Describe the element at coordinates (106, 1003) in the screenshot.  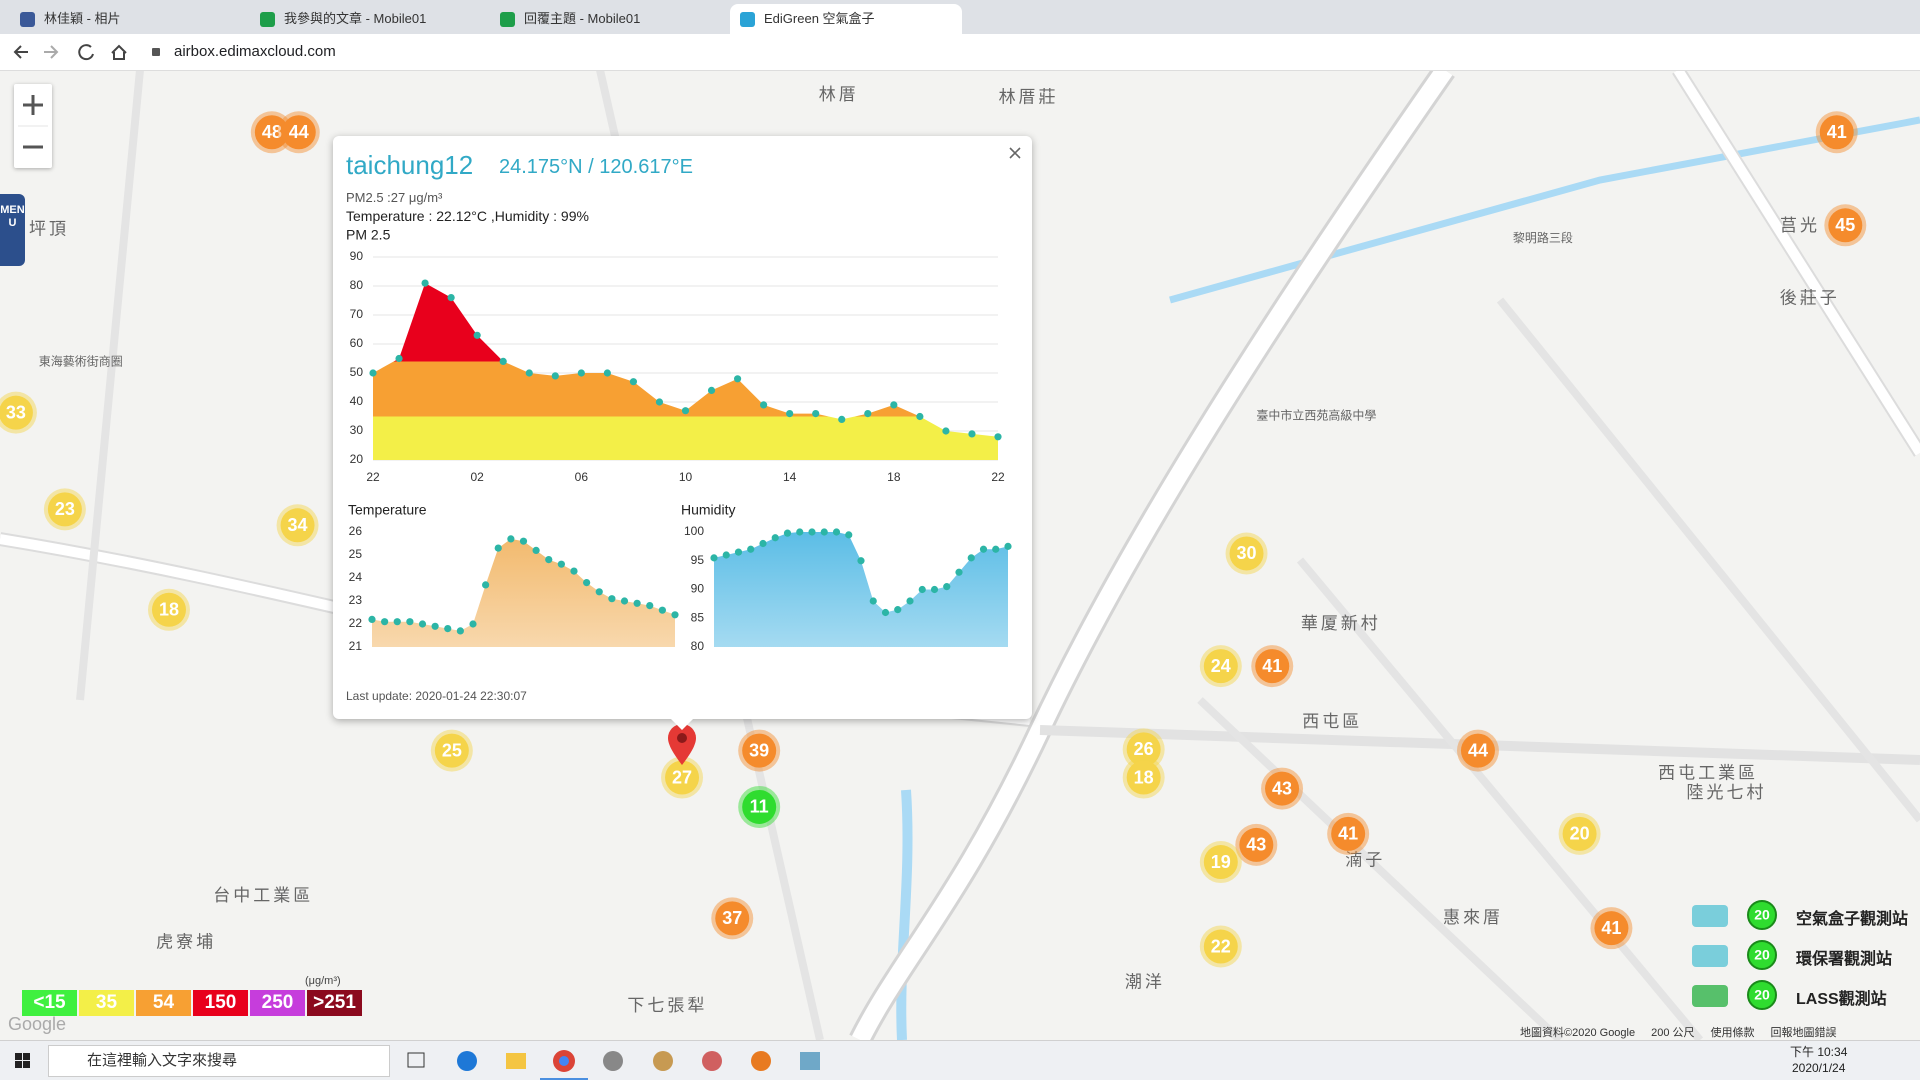
I see `legend-item: 35` at that location.